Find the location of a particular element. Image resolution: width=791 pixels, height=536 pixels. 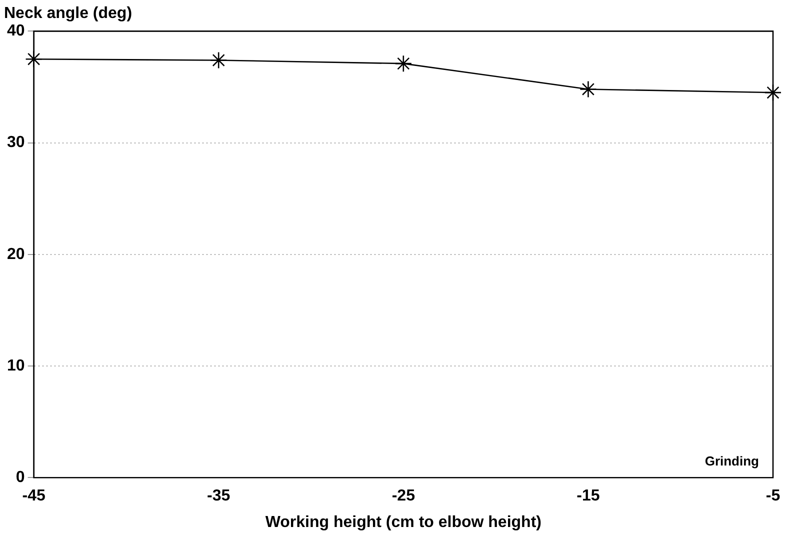

y-tick-label: 20 is located at coordinates (16, 254).